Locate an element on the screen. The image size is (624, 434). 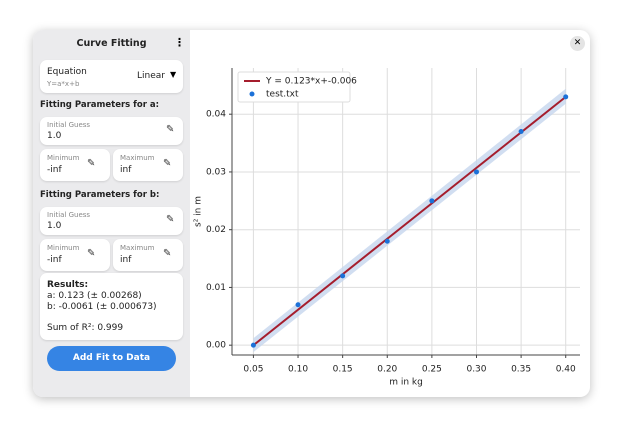
y-tick-label: 0.01 is located at coordinates (216, 288).